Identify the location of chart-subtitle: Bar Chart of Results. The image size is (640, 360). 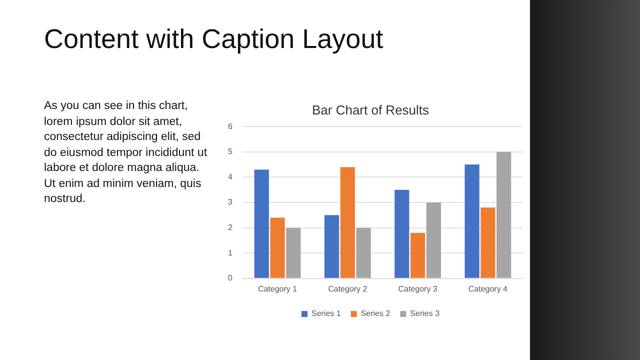
(371, 110).